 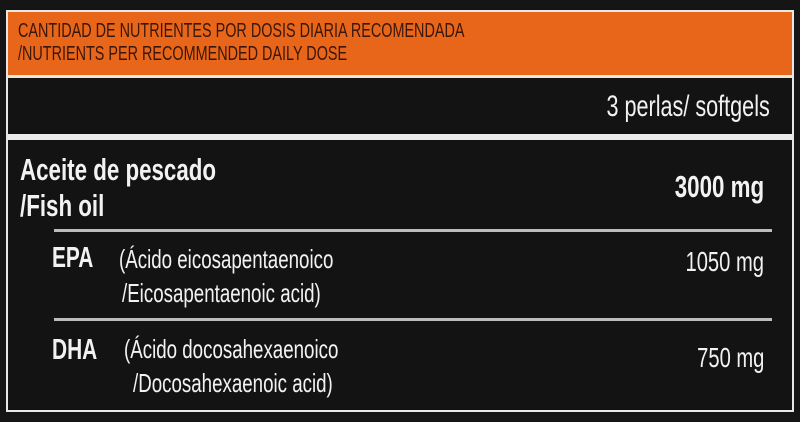 What do you see at coordinates (75, 350) in the screenshot?
I see `dha-abbr: DHA` at bounding box center [75, 350].